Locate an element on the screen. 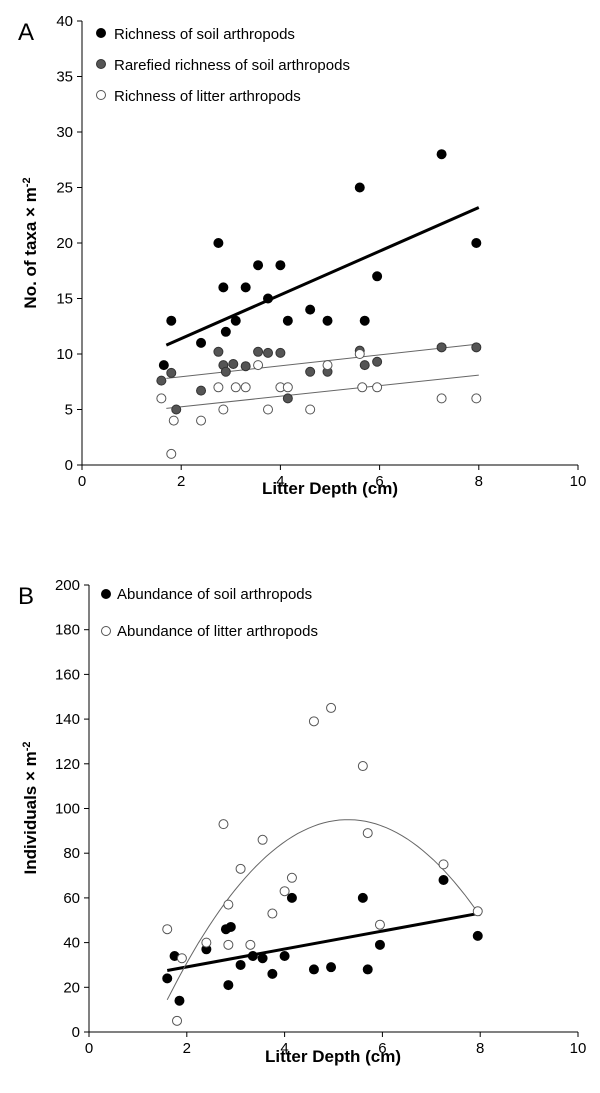 The height and width of the screenshot is (1093, 600). legend-marker-soil-abundance is located at coordinates (106, 594).